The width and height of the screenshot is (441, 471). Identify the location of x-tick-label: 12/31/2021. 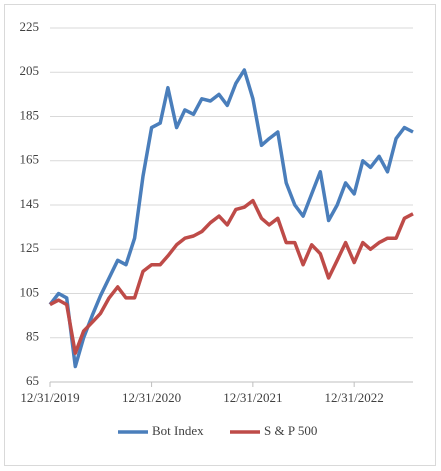
(252, 397).